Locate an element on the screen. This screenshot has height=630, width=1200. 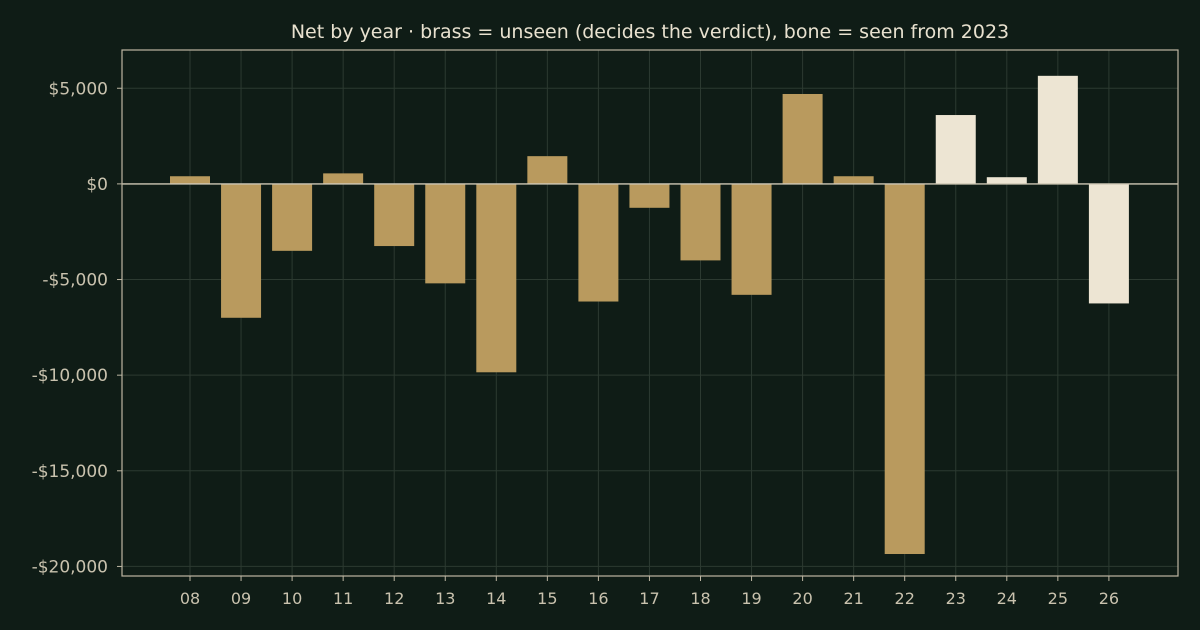
x-tick-label: 21 is located at coordinates (853, 598).